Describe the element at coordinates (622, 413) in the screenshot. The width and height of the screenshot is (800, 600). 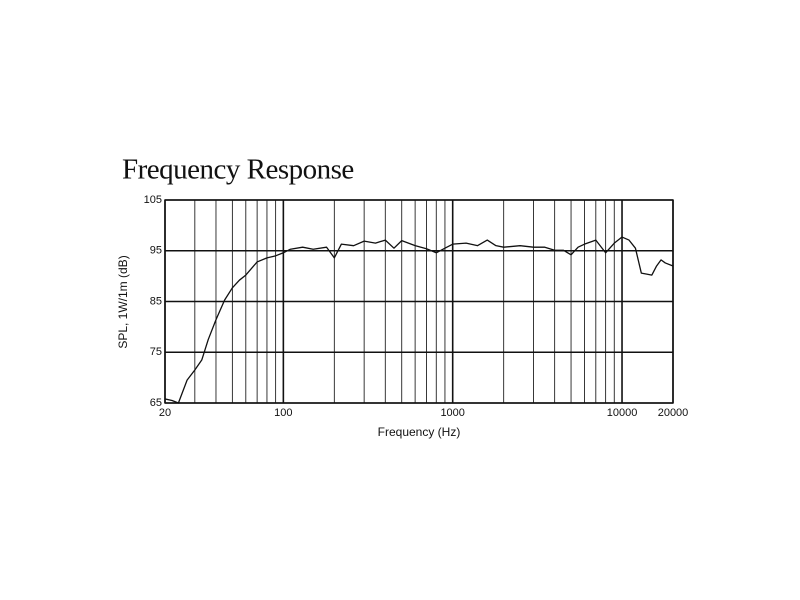
I see `x-tick-label: 10000` at that location.